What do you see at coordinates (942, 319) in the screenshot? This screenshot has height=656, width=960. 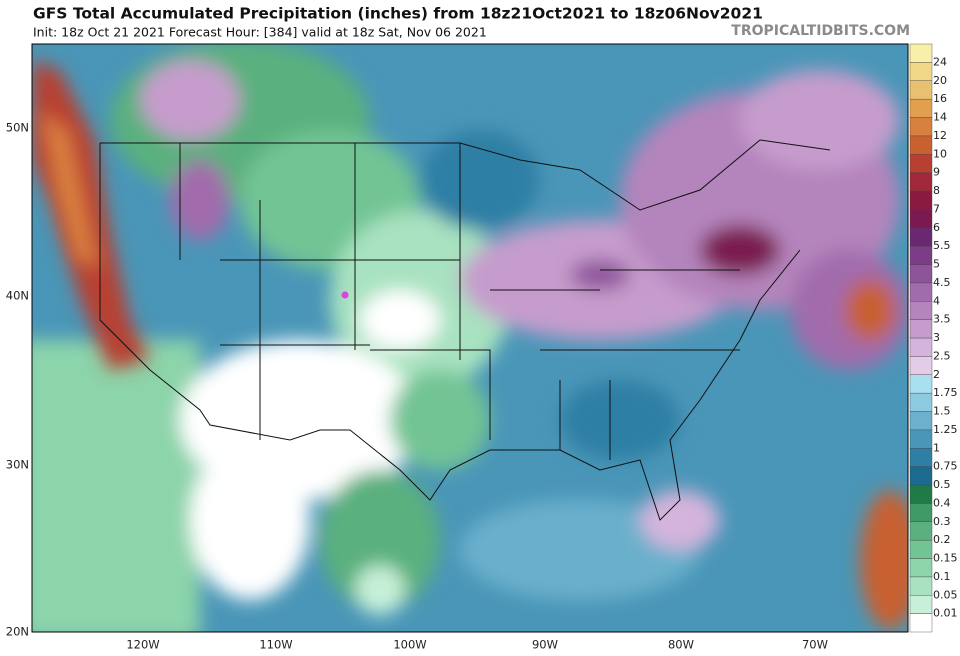 I see `colorbar-label: 3.5` at bounding box center [942, 319].